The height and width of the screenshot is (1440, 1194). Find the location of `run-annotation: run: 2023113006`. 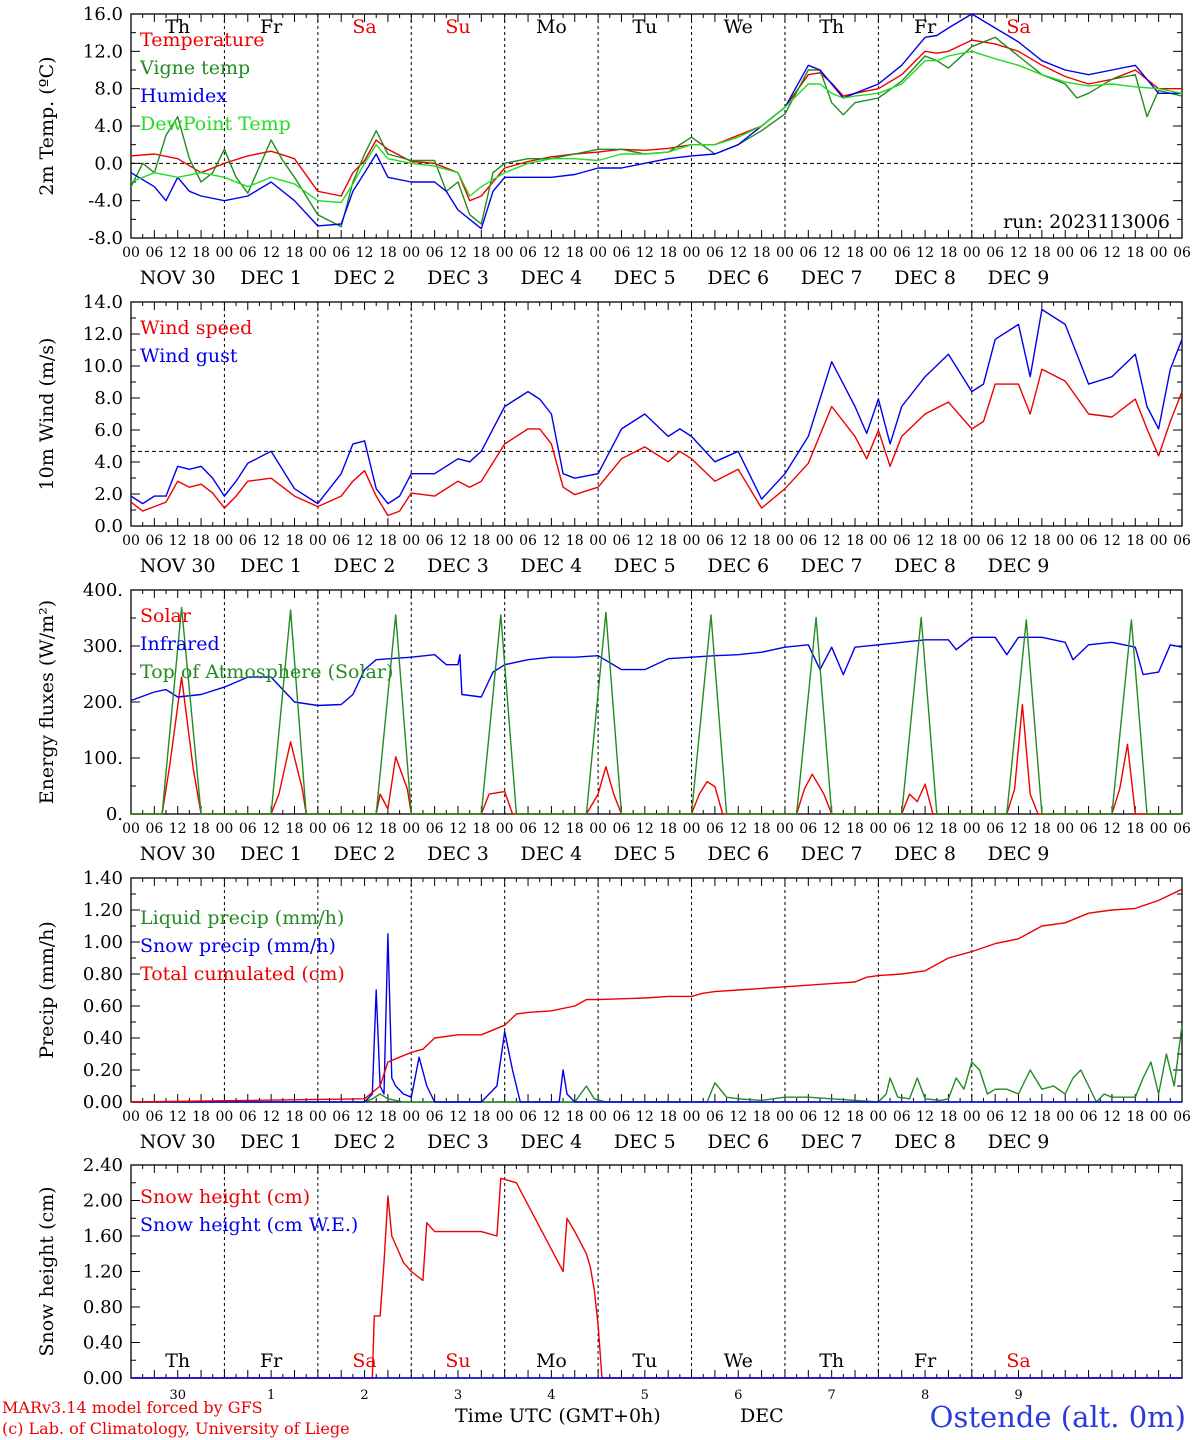

run-annotation: run: 2023113006 is located at coordinates (1086, 222).